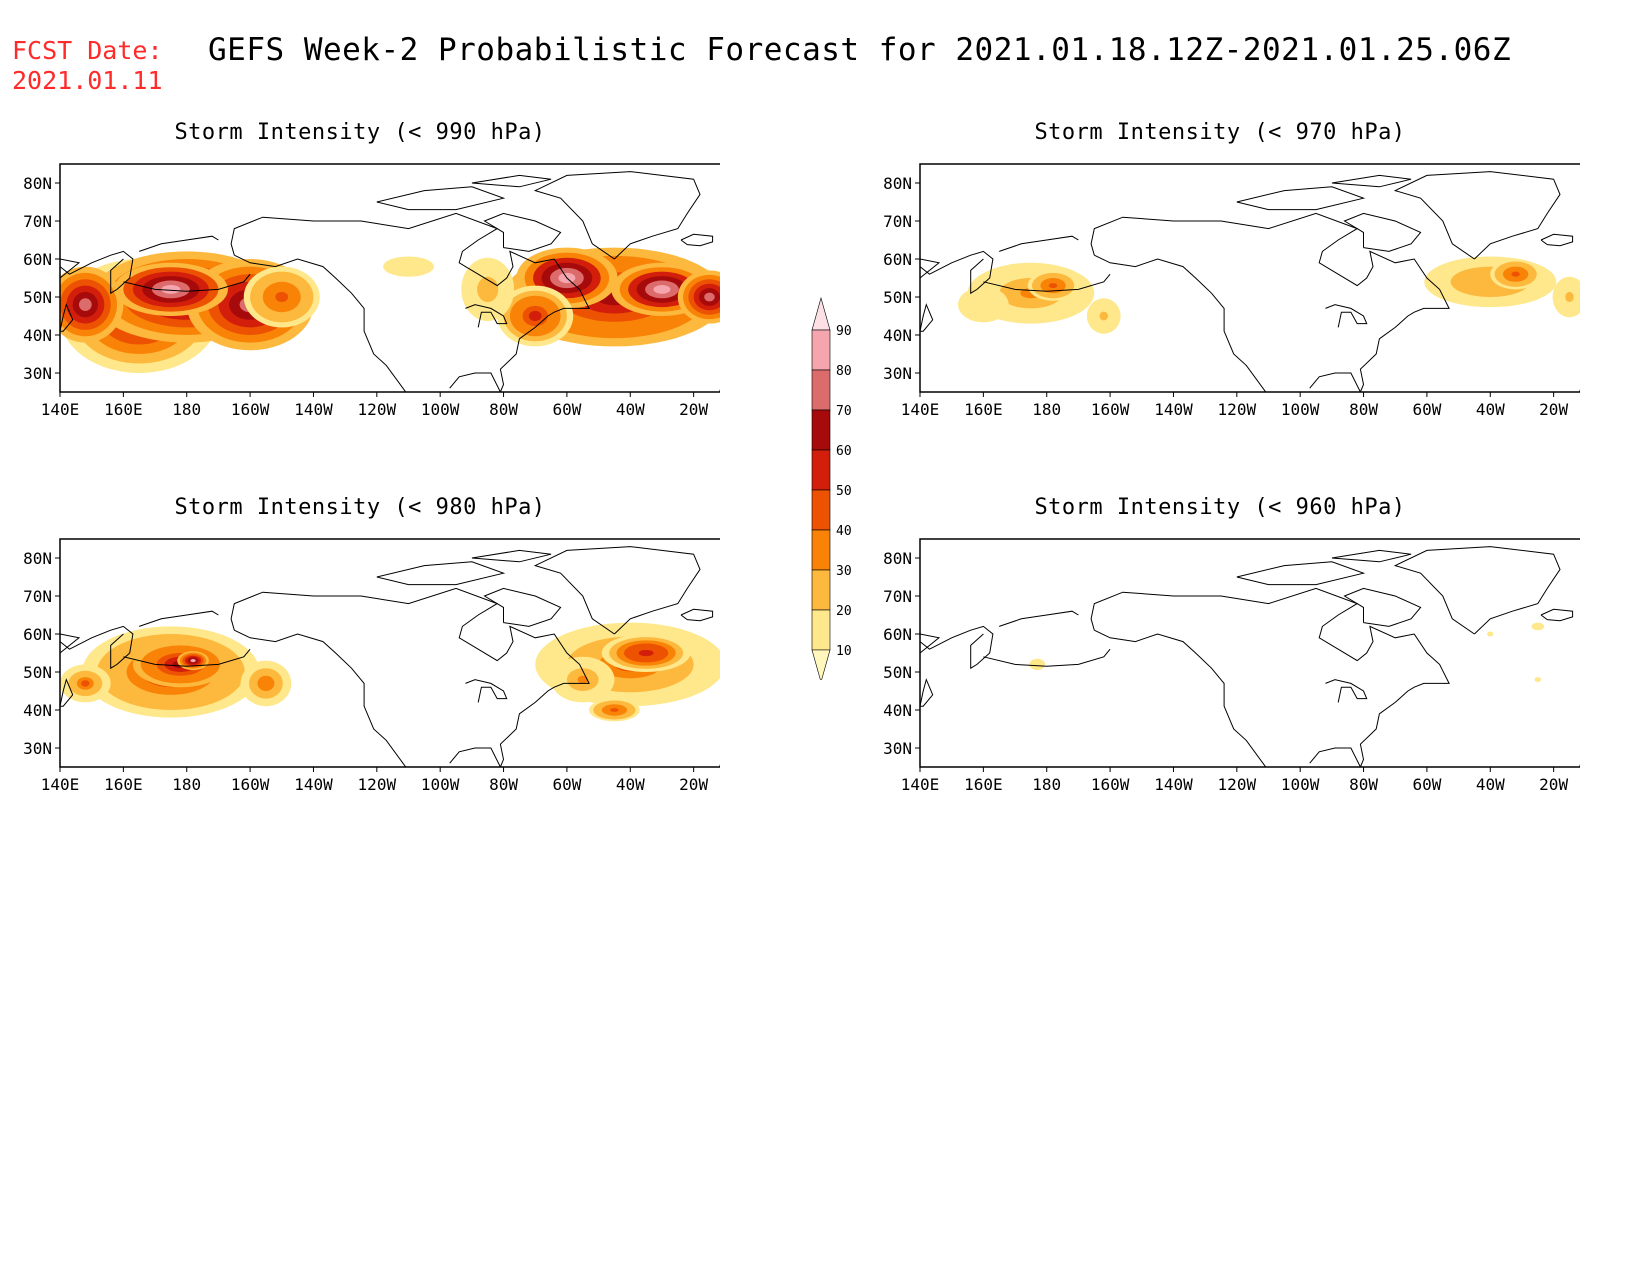  I want to click on colorbar-label: 30, so click(844, 571).